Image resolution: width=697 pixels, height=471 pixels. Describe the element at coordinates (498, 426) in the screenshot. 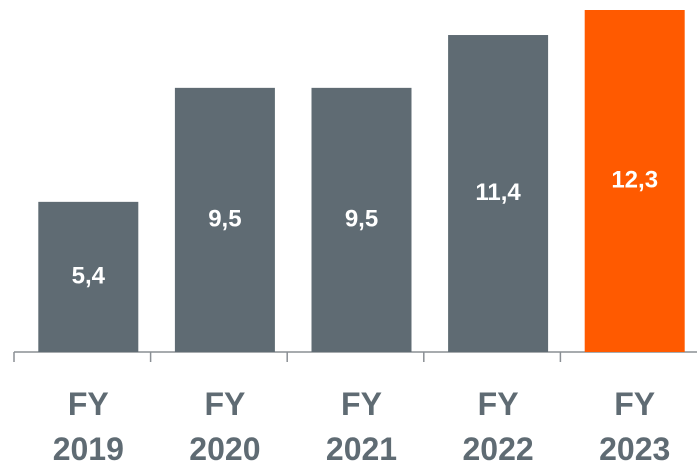

I see `x-tick-label: FY 2022` at that location.